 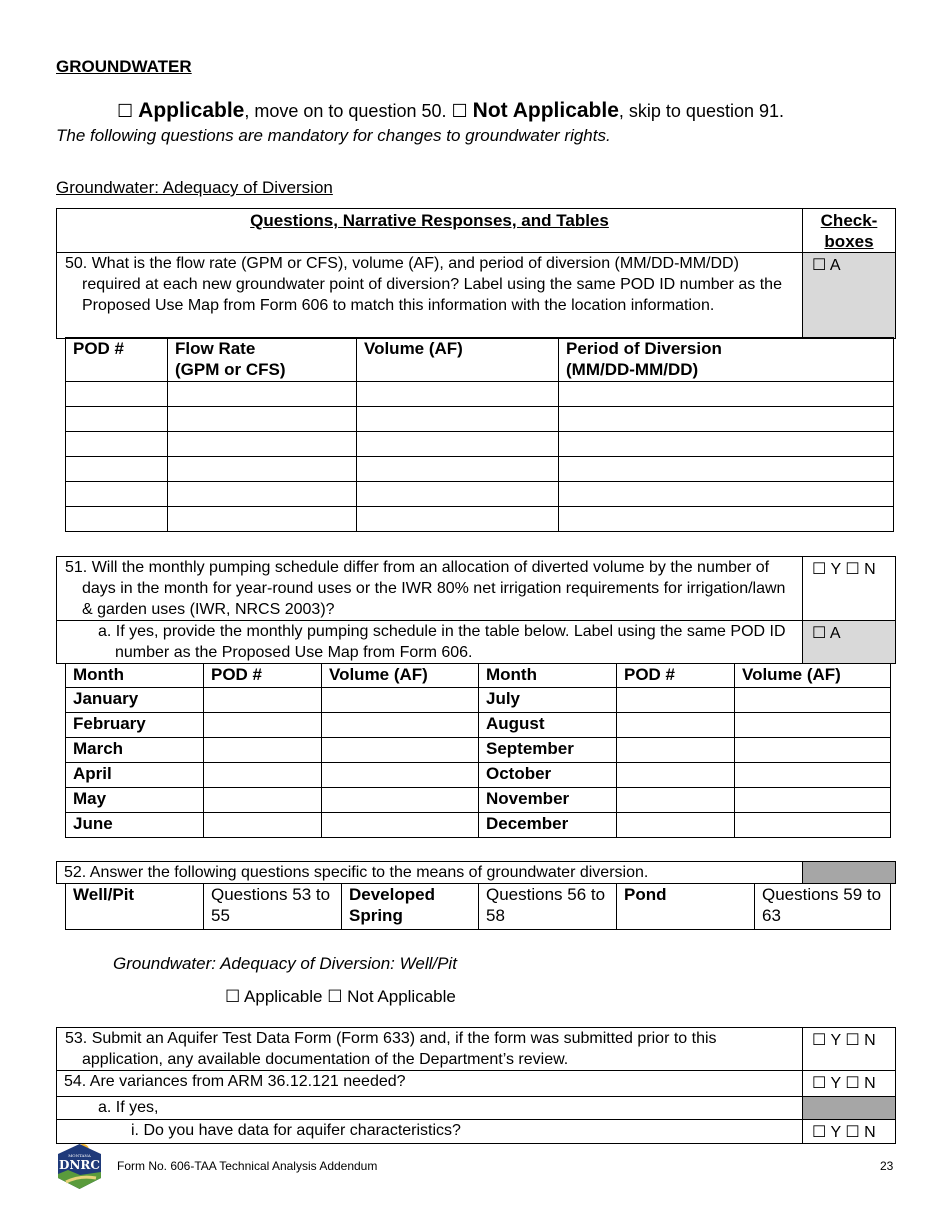 What do you see at coordinates (191, 110) in the screenshot?
I see `applicable-label: Applicable` at bounding box center [191, 110].